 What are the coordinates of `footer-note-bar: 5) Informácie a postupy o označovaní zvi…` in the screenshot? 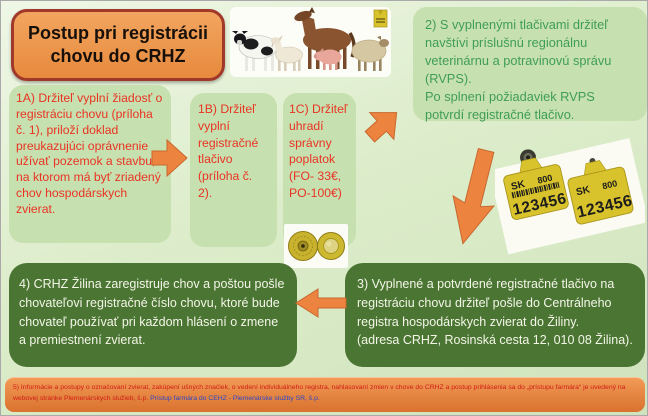 It's located at (325, 394).